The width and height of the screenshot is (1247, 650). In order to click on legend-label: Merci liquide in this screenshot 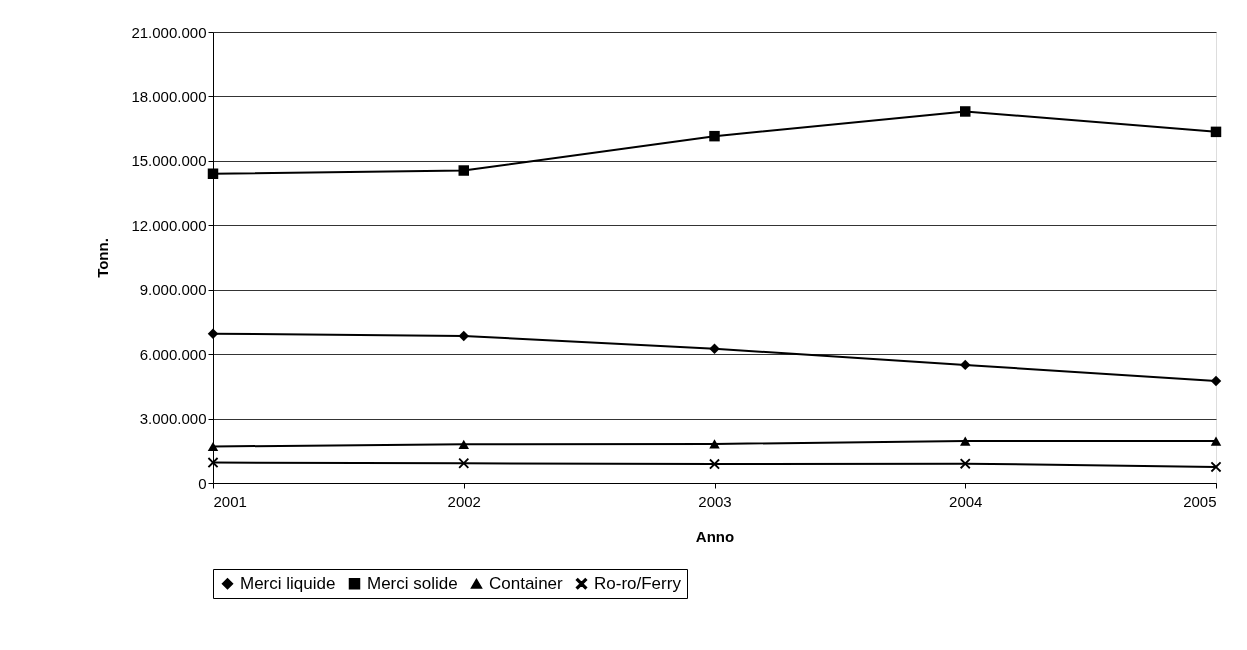, I will do `click(288, 583)`.